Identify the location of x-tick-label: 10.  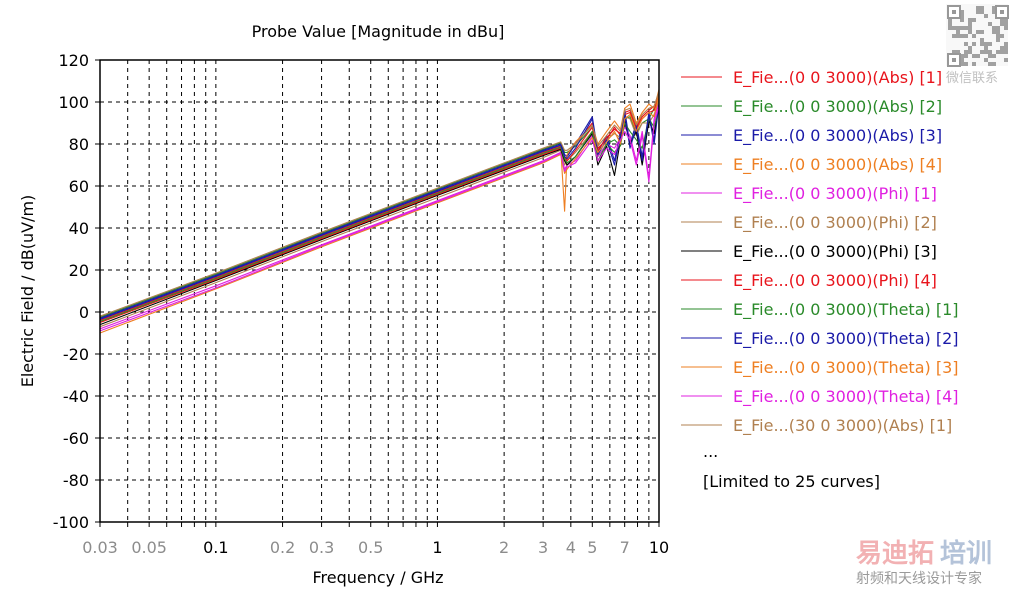
(659, 547).